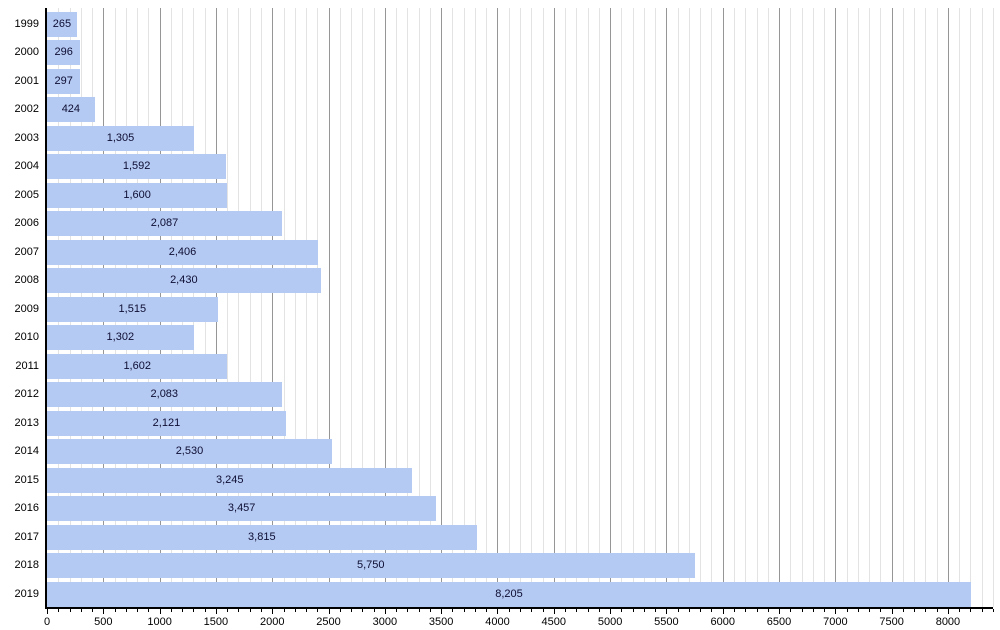 The height and width of the screenshot is (630, 1000). What do you see at coordinates (26, 109) in the screenshot?
I see `y-axis-label: 2002` at bounding box center [26, 109].